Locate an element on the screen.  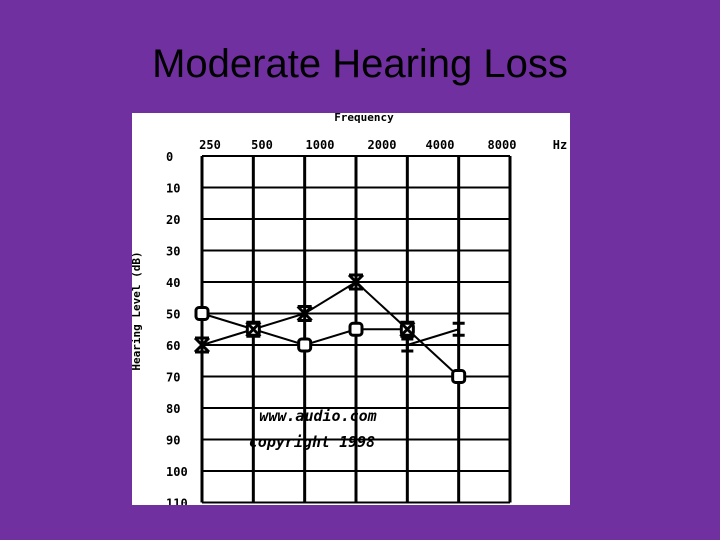
x-unit-label: Hz is located at coordinates (560, 145).